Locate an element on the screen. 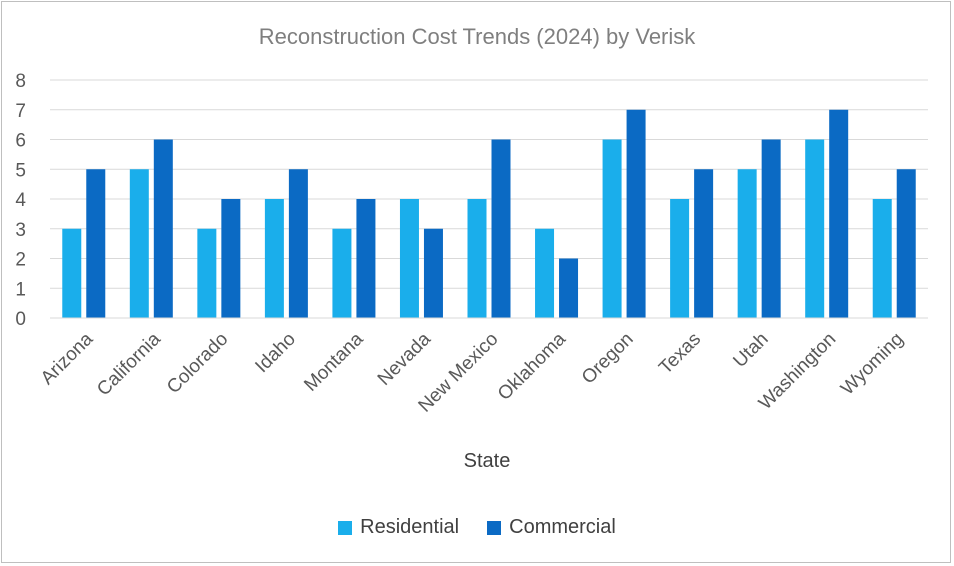  bar-commercial-idaho is located at coordinates (298, 243).